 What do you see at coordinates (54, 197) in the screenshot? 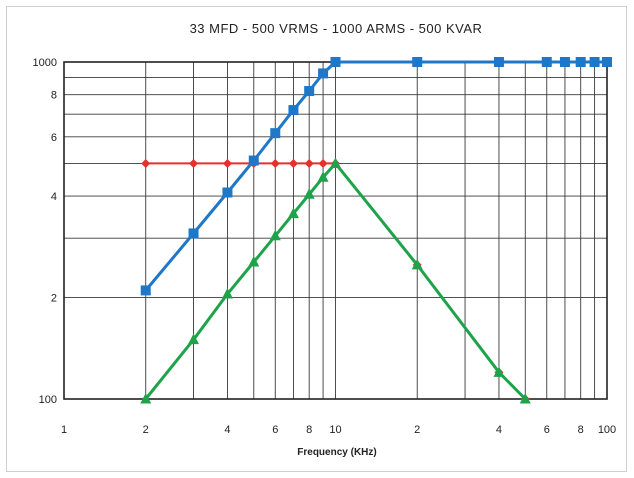
I see `y-tick-label: 4` at bounding box center [54, 197].